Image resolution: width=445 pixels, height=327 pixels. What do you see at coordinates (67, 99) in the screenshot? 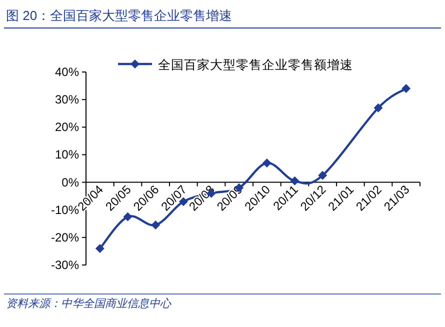
I see `y-tick-label: 30%` at bounding box center [67, 99].